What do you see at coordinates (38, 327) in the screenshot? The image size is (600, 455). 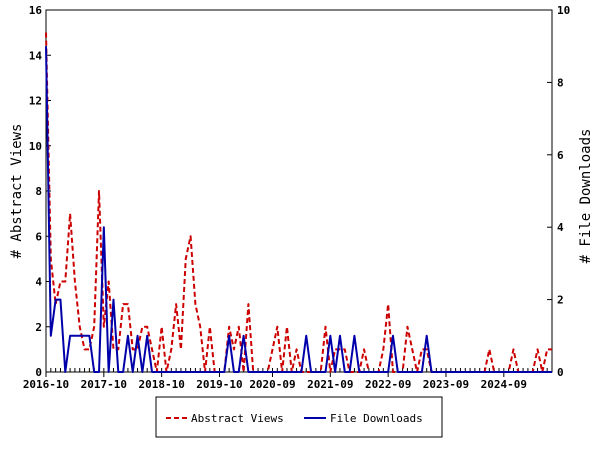 I see `y-tick-label: 2` at bounding box center [38, 327].